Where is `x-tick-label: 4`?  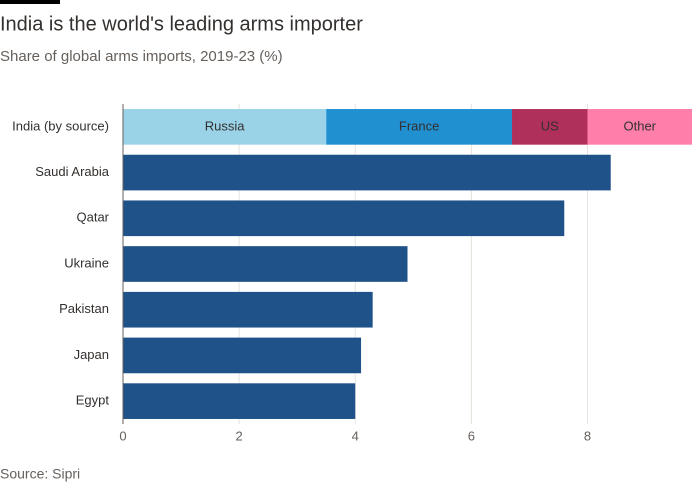
x-tick-label: 4 is located at coordinates (355, 435).